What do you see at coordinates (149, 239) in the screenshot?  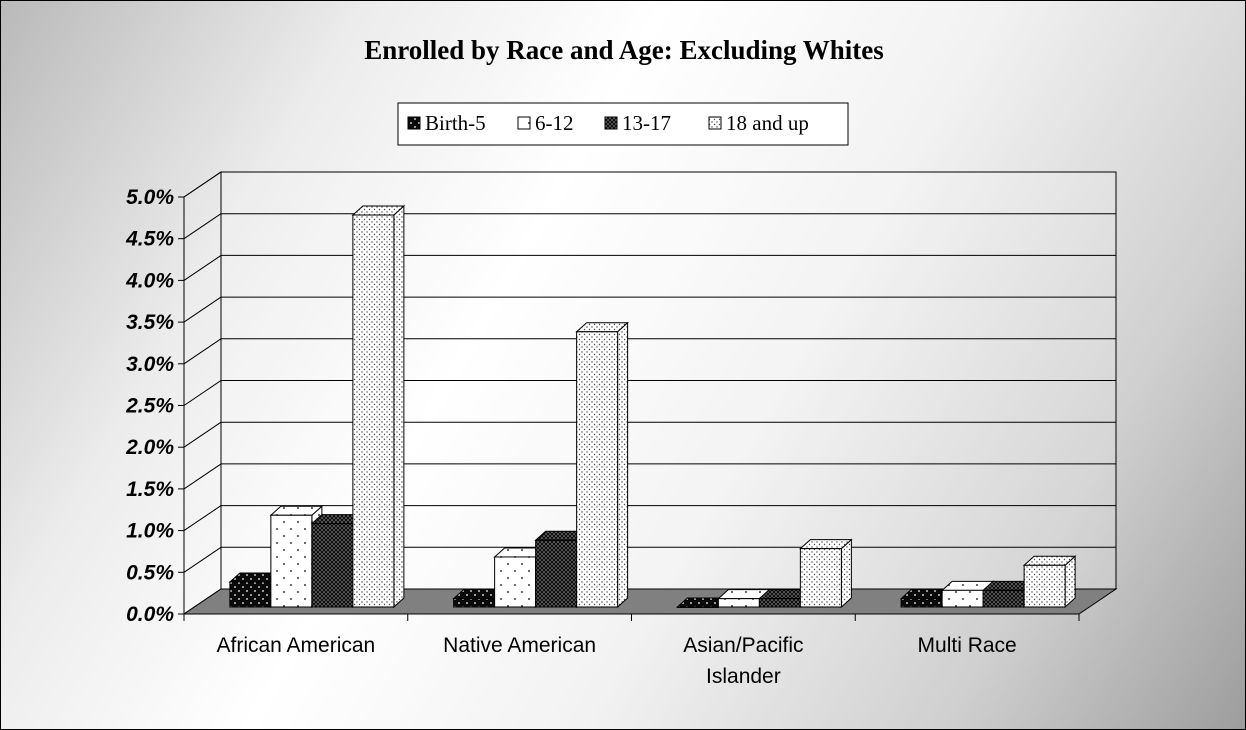 I see `y-tick-label: 4.5%` at bounding box center [149, 239].